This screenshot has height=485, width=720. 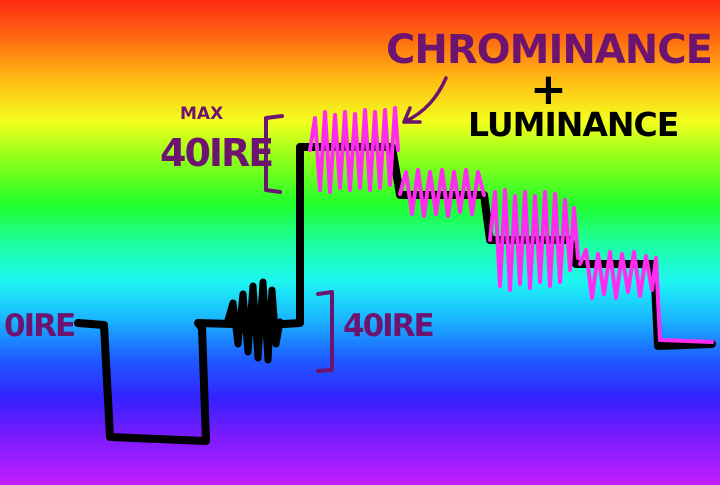 I want to click on chrominance-arrow, so click(x=425, y=100).